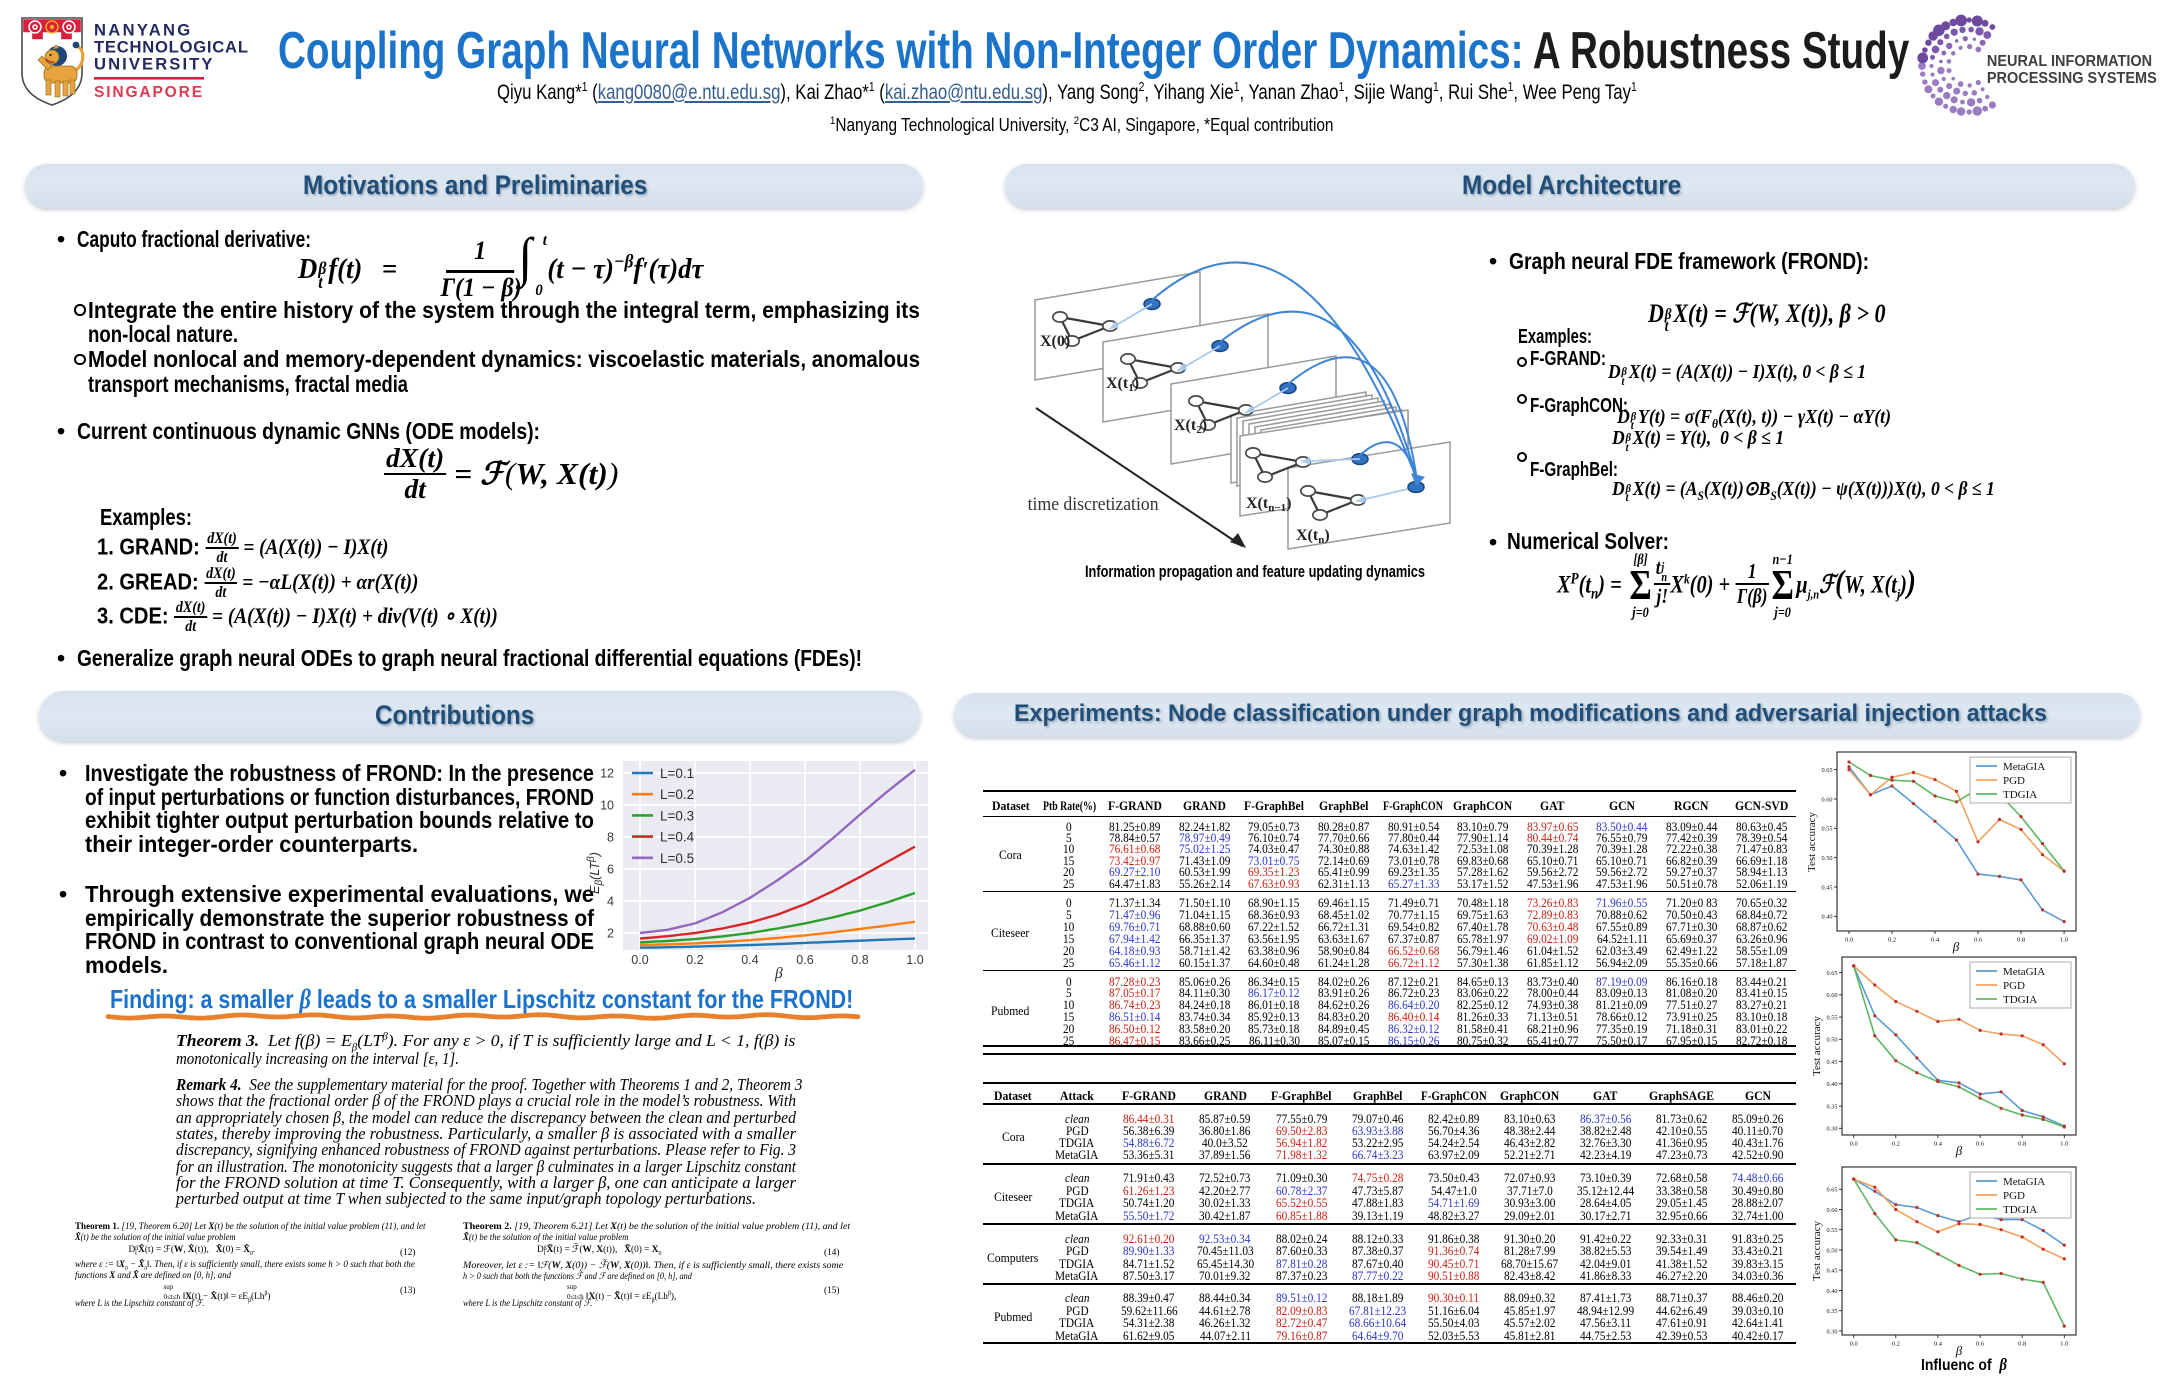 Image resolution: width=2160 pixels, height=1389 pixels. I want to click on svg-text: PROCESSING SYSTEMS, so click(2072, 79).